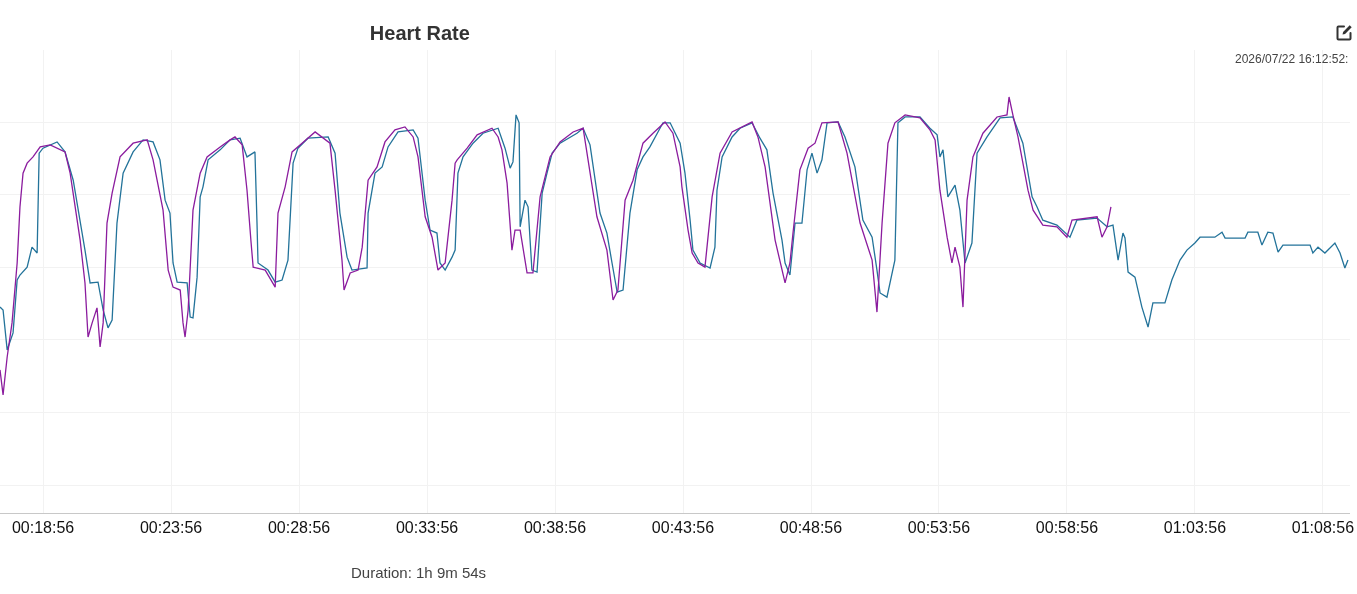 This screenshot has width=1357, height=594. I want to click on x-tick-label: 00:23:56, so click(171, 528).